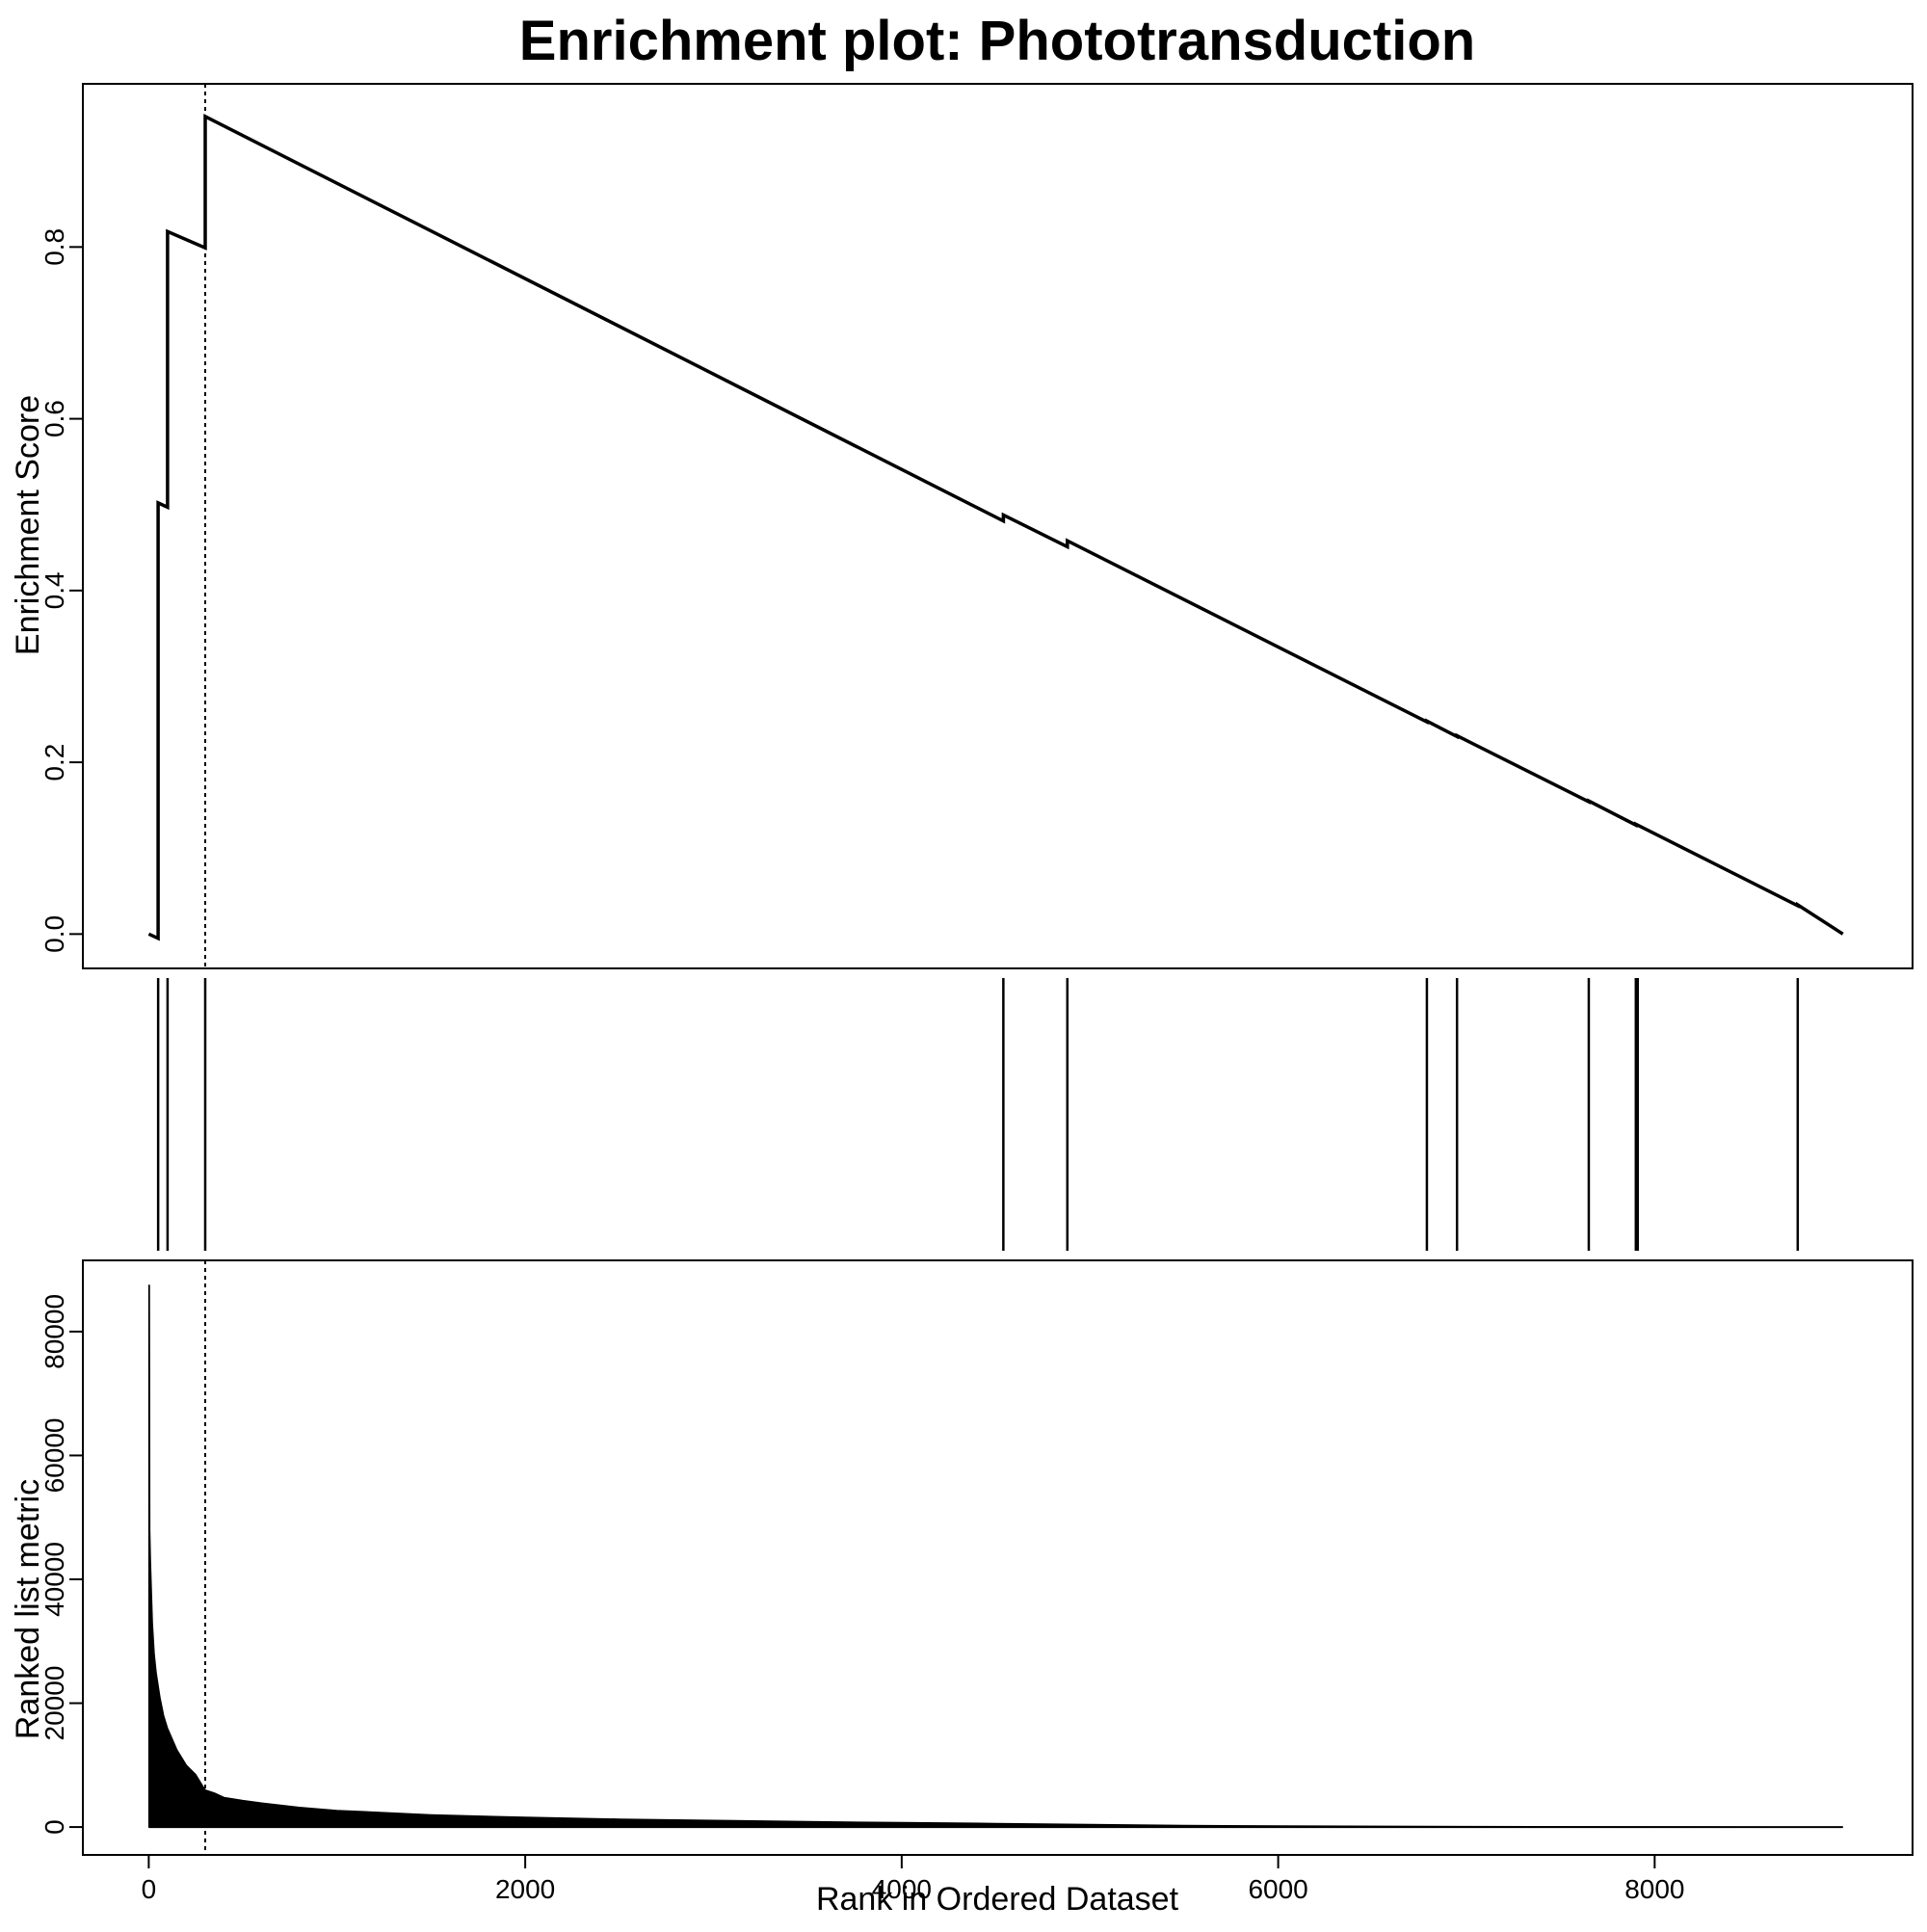 The image size is (1927, 1932). Describe the element at coordinates (55, 1827) in the screenshot. I see `ranked-metric-y-tick-label: 0` at that location.